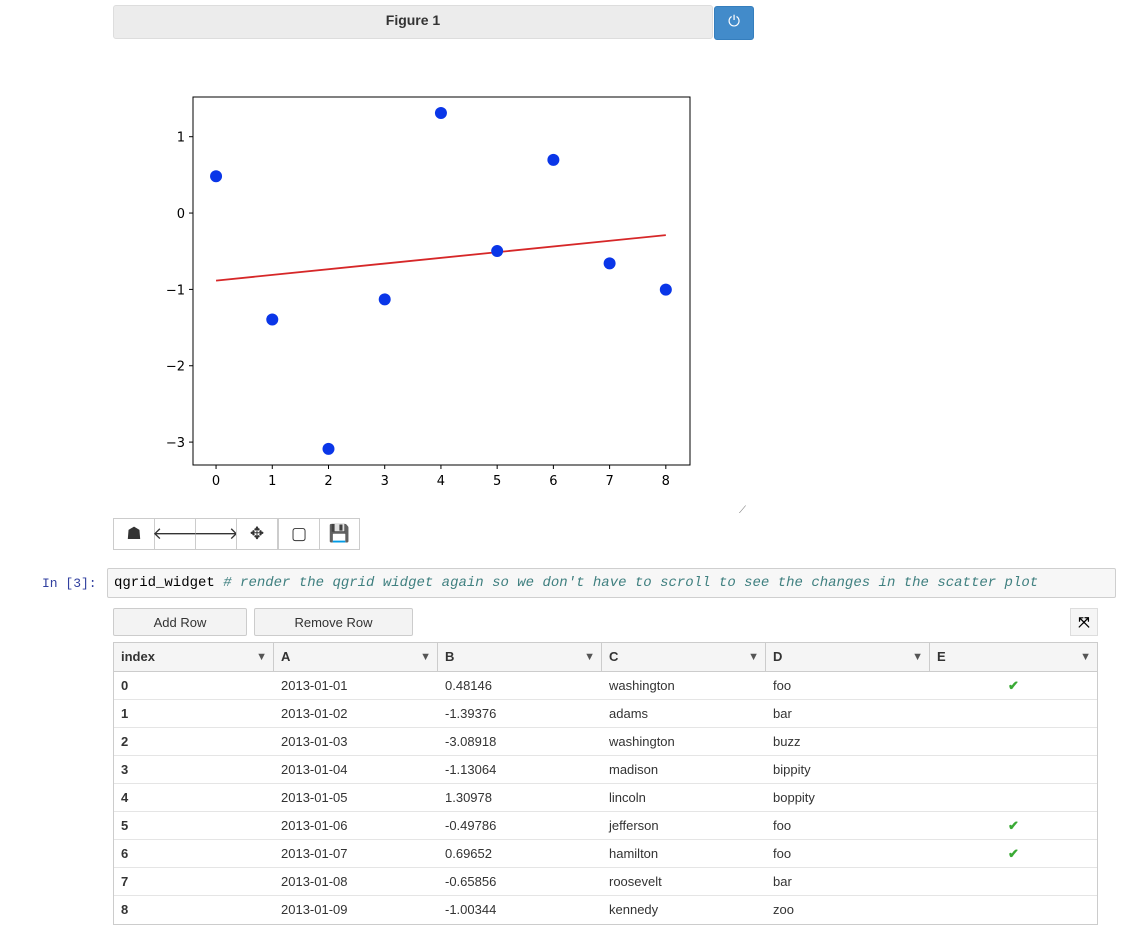 This screenshot has width=1136, height=936. I want to click on column-header-index: index ▼, so click(194, 657).